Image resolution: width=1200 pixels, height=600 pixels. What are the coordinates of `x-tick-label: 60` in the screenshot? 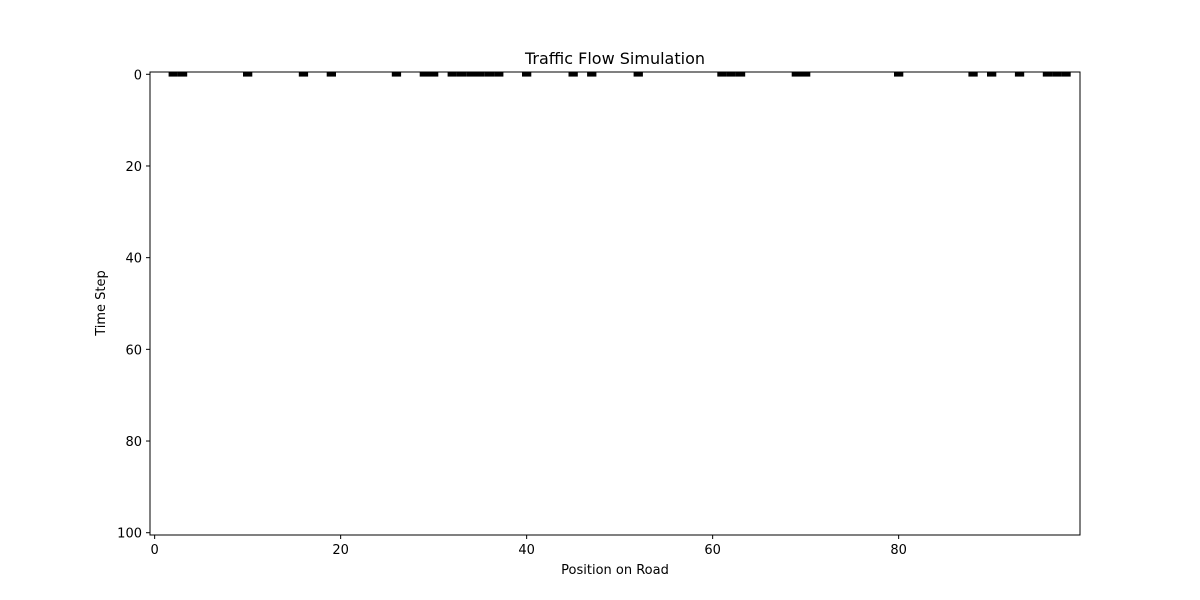 It's located at (712, 550).